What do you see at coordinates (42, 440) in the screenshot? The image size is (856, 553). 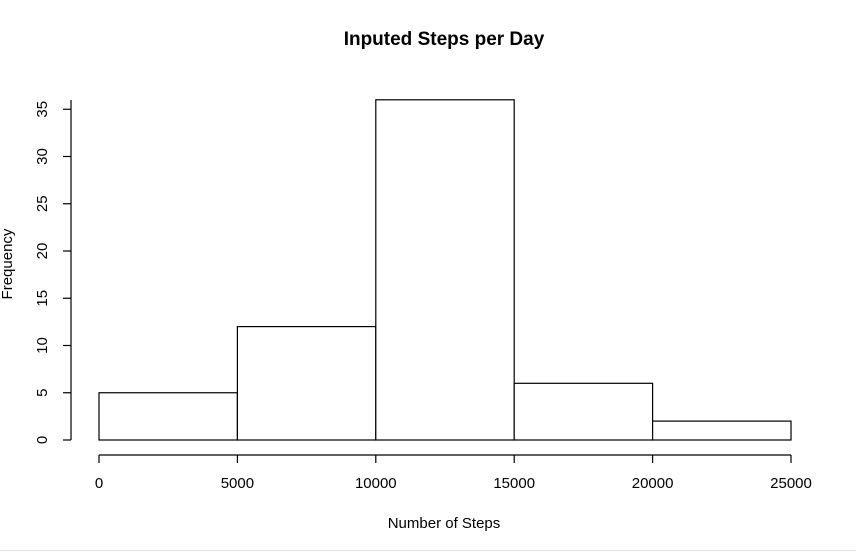 I see `y-tick-label: 0` at bounding box center [42, 440].